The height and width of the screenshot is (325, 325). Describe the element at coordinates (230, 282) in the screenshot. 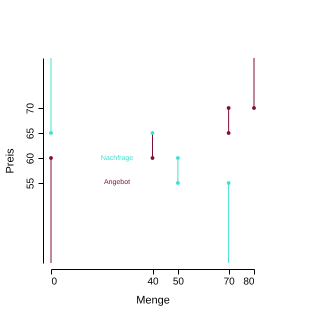

I see `x-tick-label: 70` at that location.